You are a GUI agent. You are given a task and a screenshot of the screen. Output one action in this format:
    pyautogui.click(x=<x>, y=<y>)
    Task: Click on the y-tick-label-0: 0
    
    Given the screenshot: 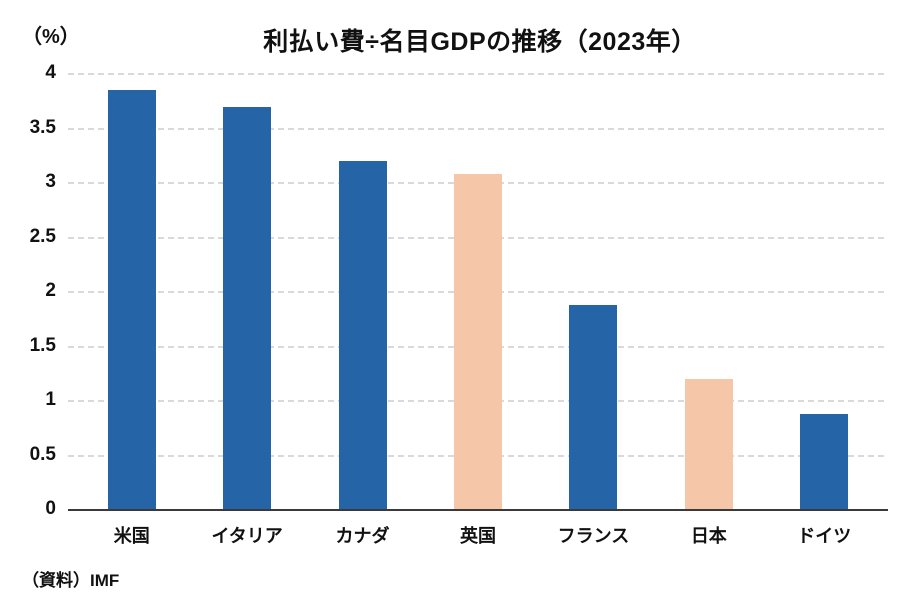 What is the action you would take?
    pyautogui.click(x=50, y=508)
    